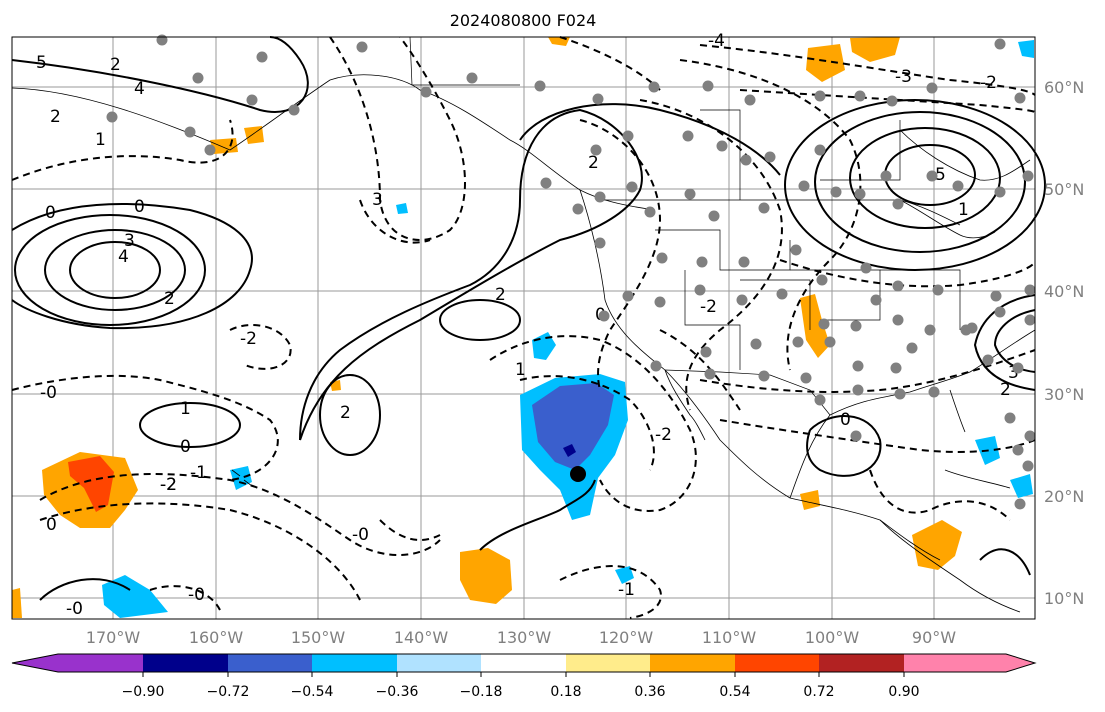  Describe the element at coordinates (537, 515) in the screenshot. I see `contour-south-loop` at that location.